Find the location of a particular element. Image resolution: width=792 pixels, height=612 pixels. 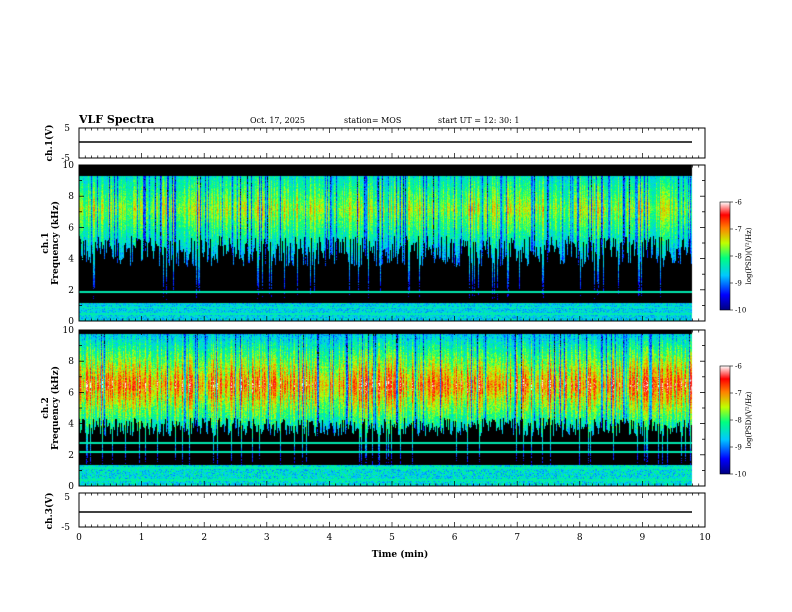

ch2-spectrogram-ytick-label: 4 is located at coordinates (71, 425).